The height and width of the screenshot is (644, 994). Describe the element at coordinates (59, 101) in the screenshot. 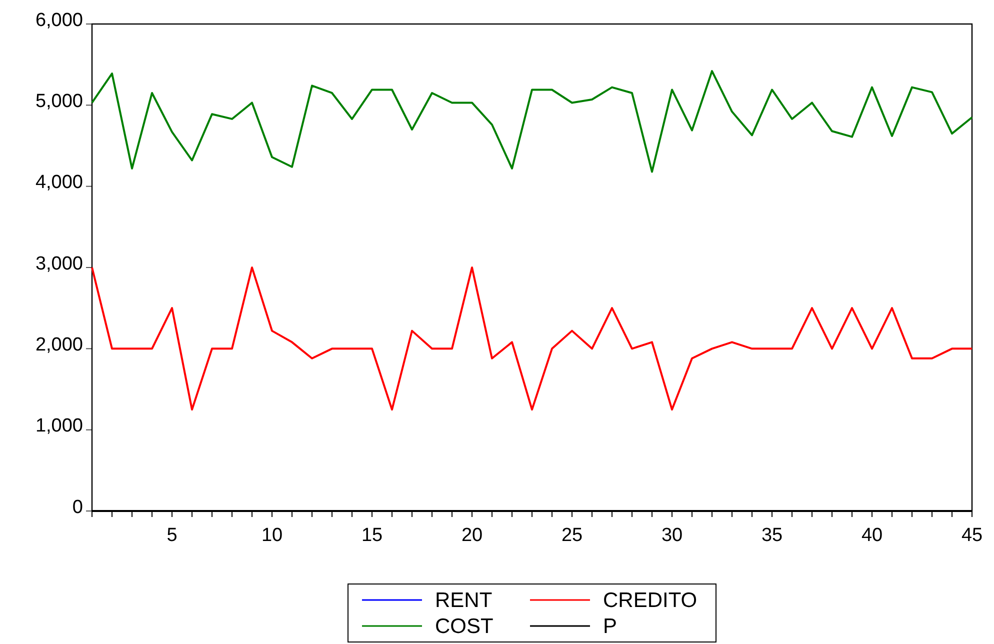

I see `y-tick-label: 5,000` at that location.